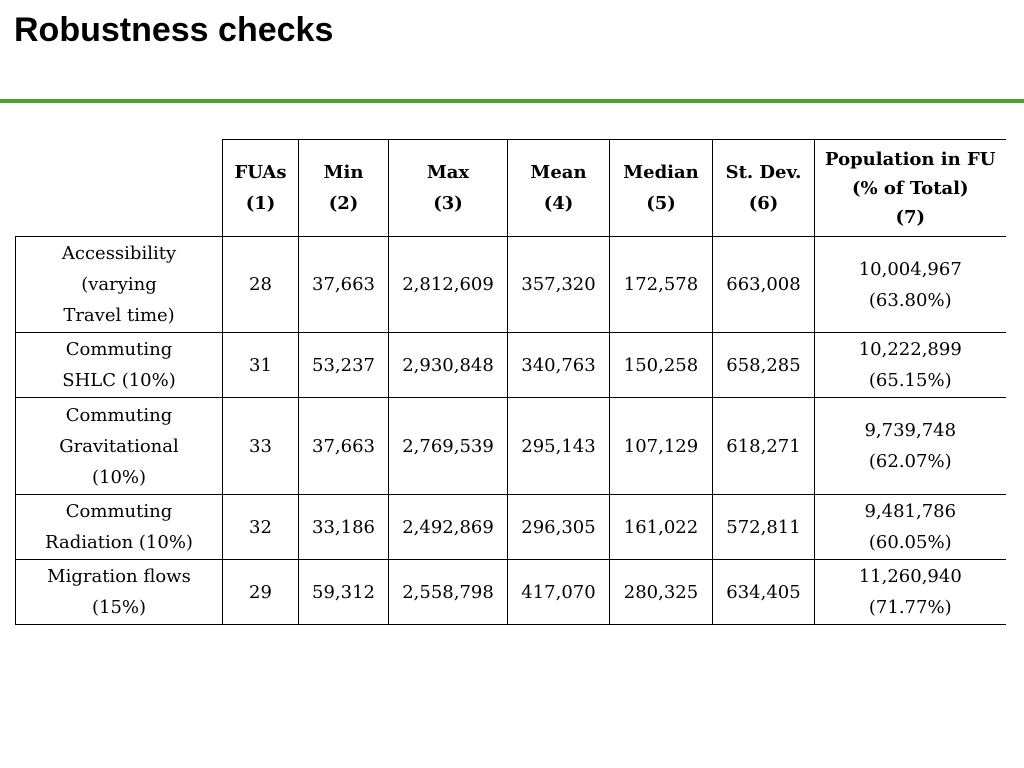 Image resolution: width=1024 pixels, height=768 pixels. Describe the element at coordinates (174, 30) in the screenshot. I see `slide-title: Robustness checks` at that location.